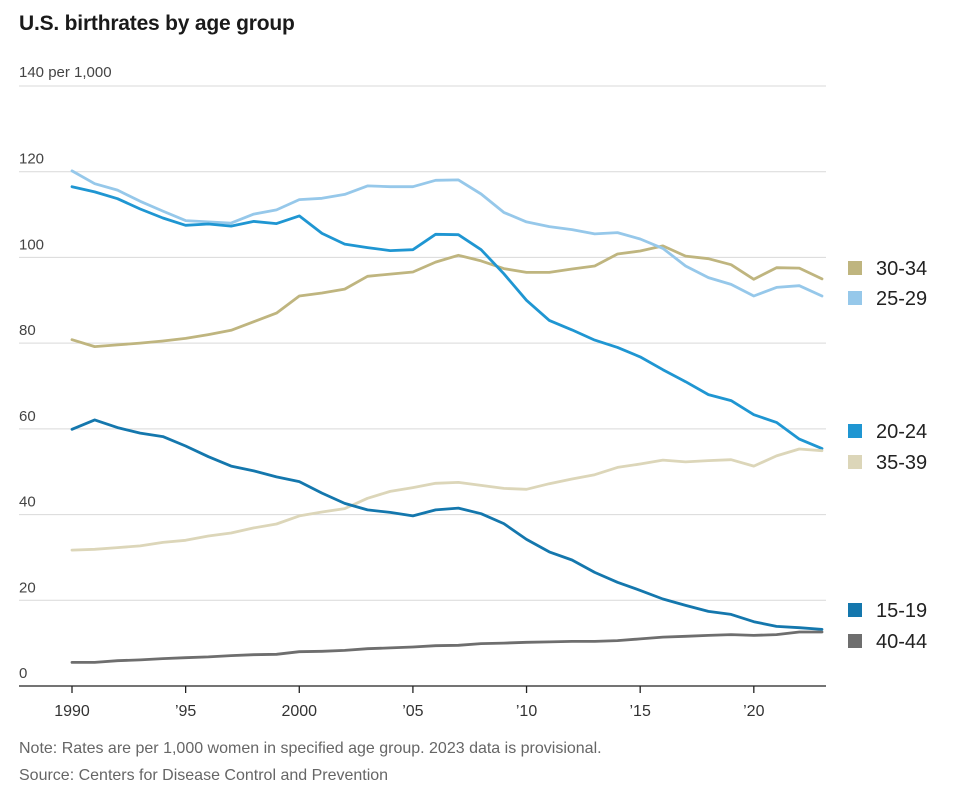 The height and width of the screenshot is (794, 975). Describe the element at coordinates (901, 299) in the screenshot. I see `legend-label-25-29: 25-29` at that location.